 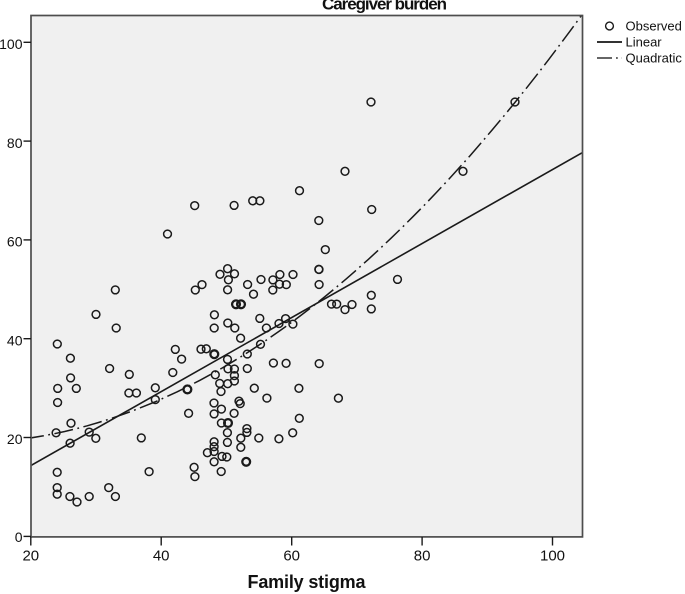 I want to click on svg-text: Observed, so click(x=654, y=26).